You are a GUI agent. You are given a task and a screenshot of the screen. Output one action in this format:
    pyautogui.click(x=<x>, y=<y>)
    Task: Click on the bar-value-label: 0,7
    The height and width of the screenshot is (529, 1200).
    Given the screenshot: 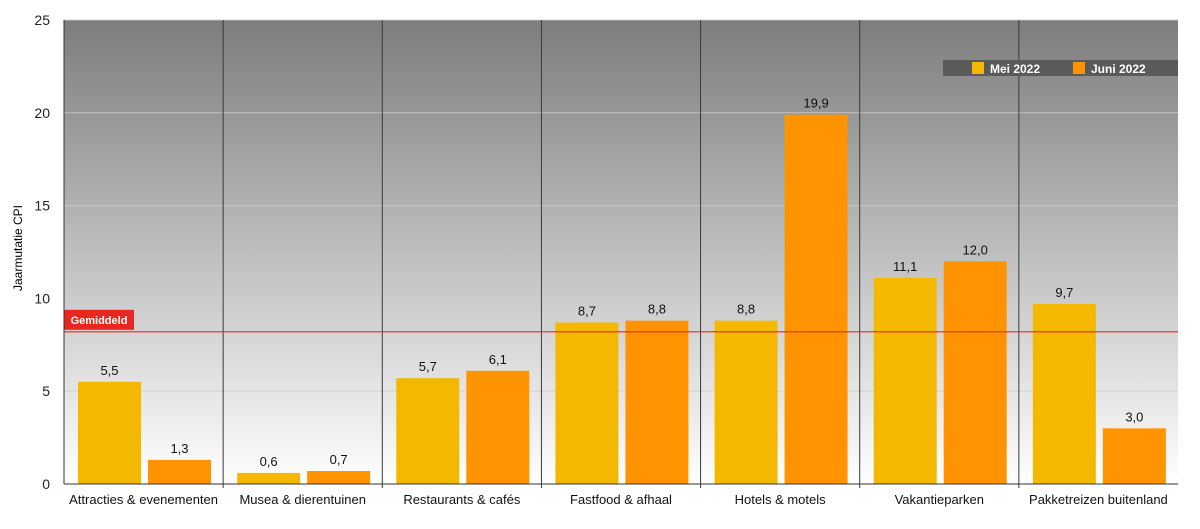 What is the action you would take?
    pyautogui.click(x=339, y=459)
    